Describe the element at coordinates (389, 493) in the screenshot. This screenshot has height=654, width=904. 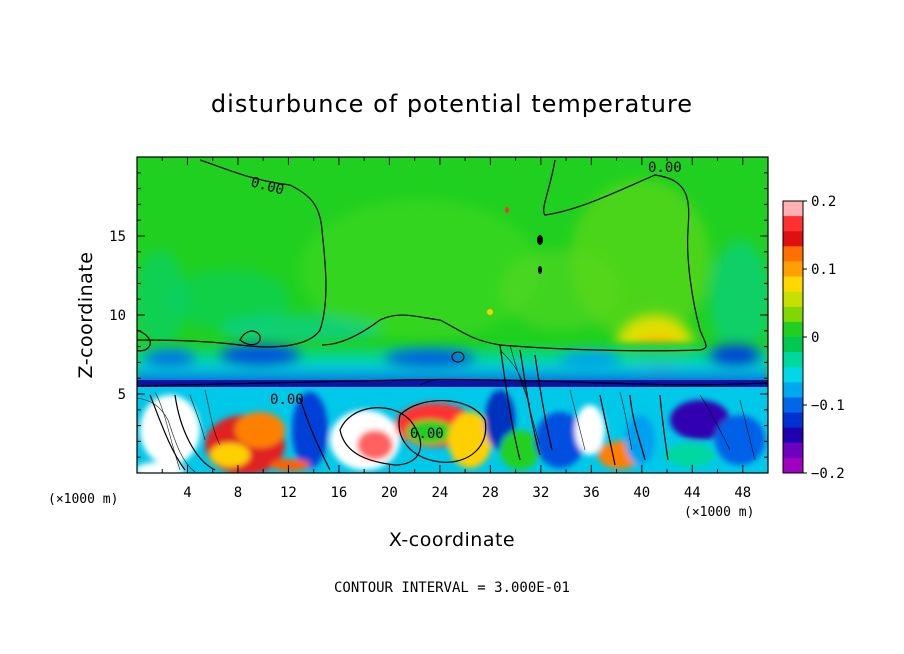
I see `x-tick-label: 20` at that location.